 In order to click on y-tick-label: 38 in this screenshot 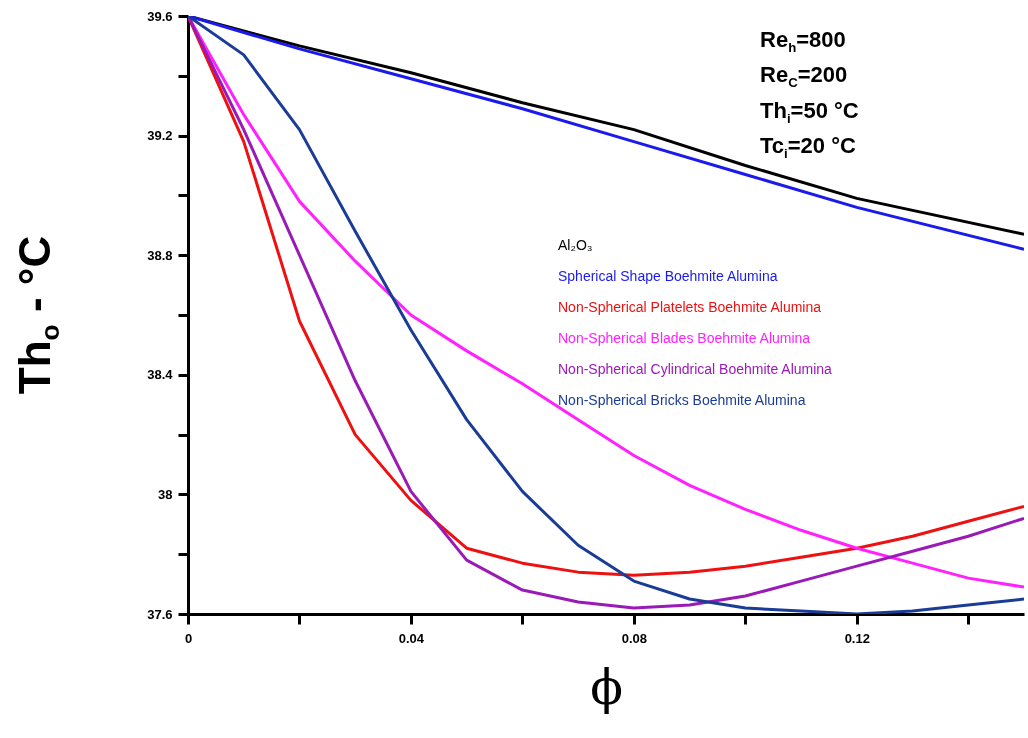, I will do `click(165, 494)`.